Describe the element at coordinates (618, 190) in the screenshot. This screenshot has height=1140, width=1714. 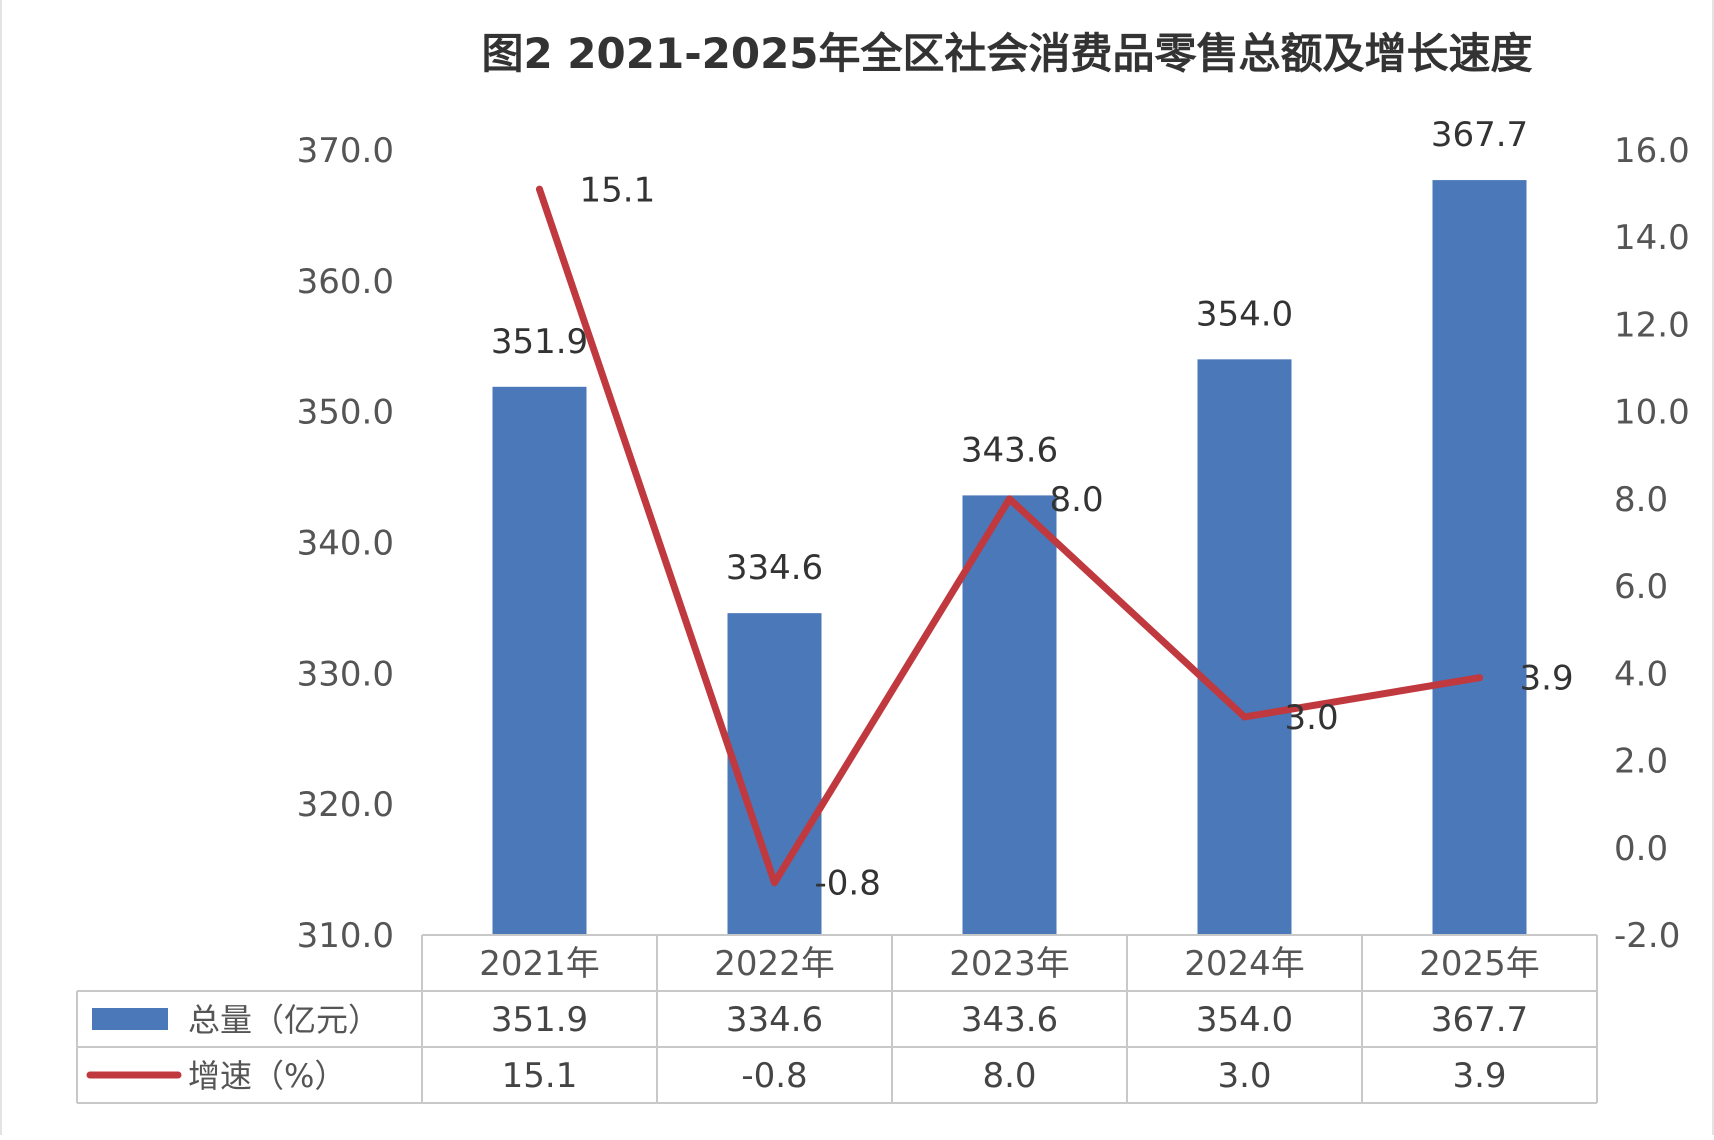
I see `line-value-label: 15.1` at that location.